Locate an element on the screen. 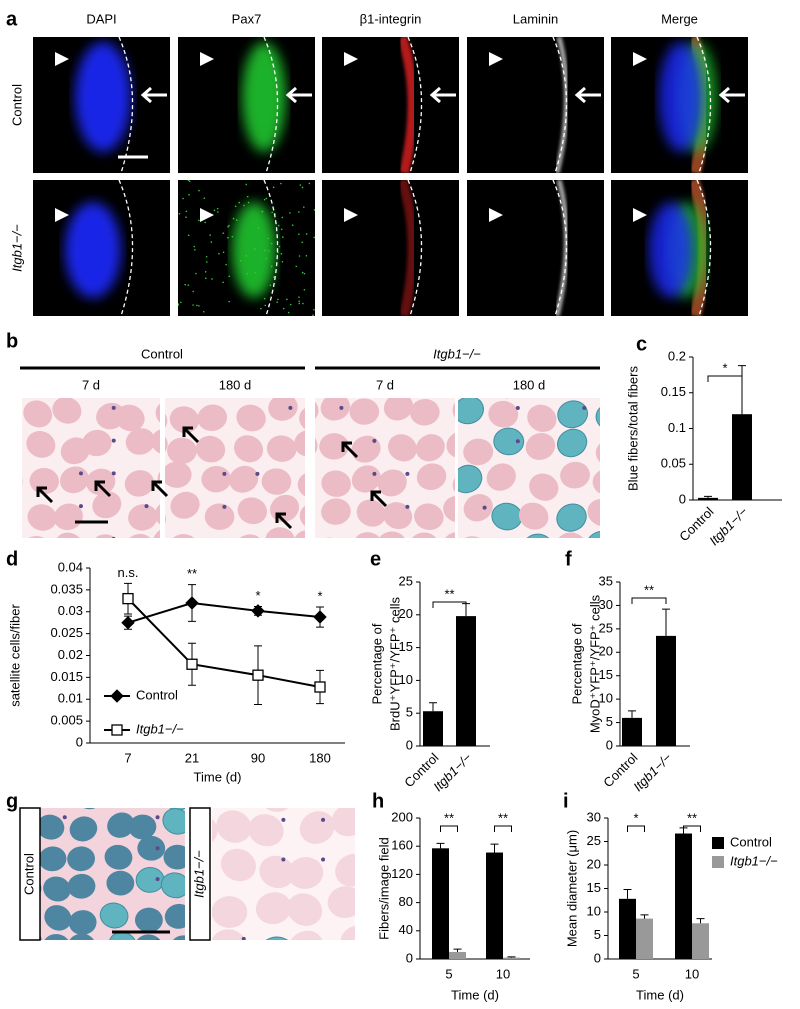  channel-header: DAPI is located at coordinates (101, 18).